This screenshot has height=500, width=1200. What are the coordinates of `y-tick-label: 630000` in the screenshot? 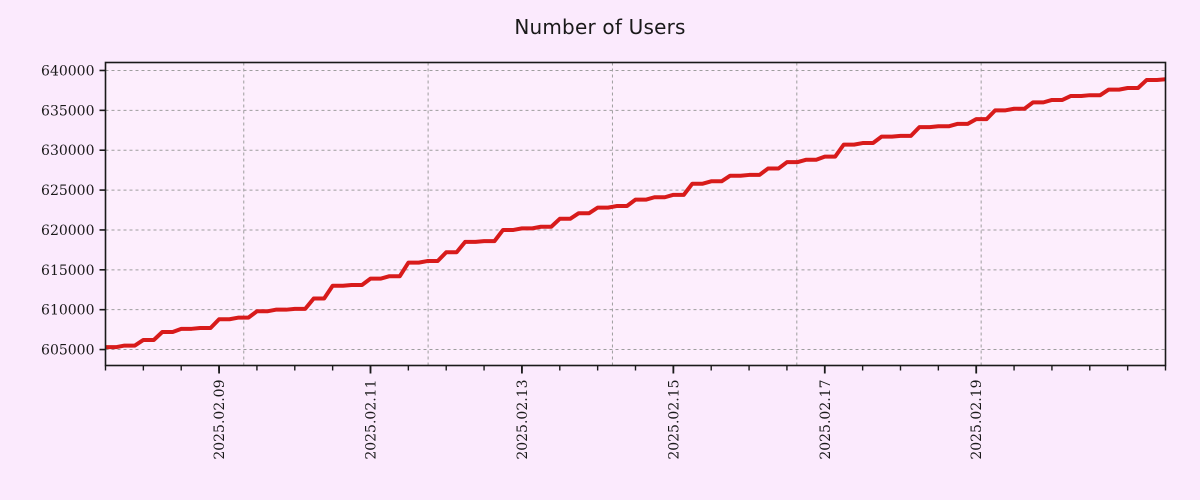 It's located at (67, 151).